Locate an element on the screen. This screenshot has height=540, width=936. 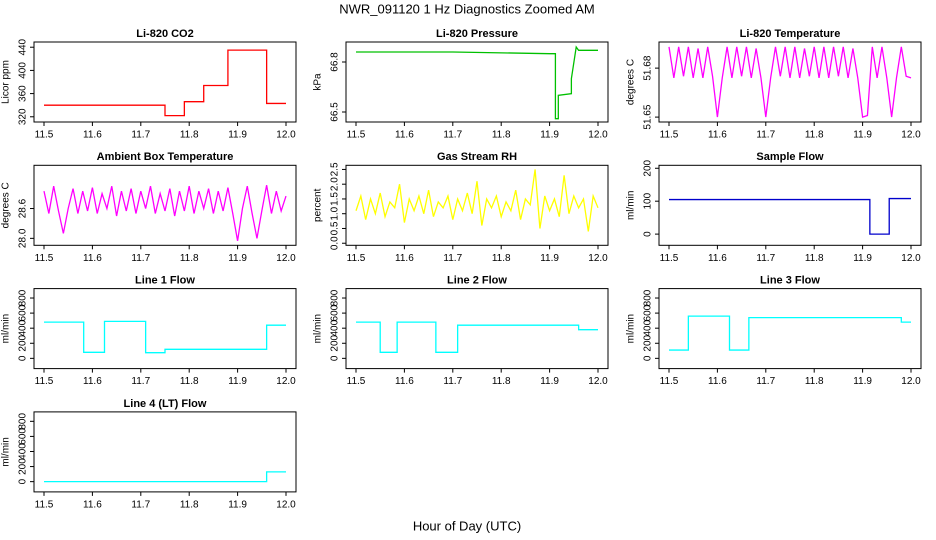
y-tick-label: 100 is located at coordinates (648, 200).